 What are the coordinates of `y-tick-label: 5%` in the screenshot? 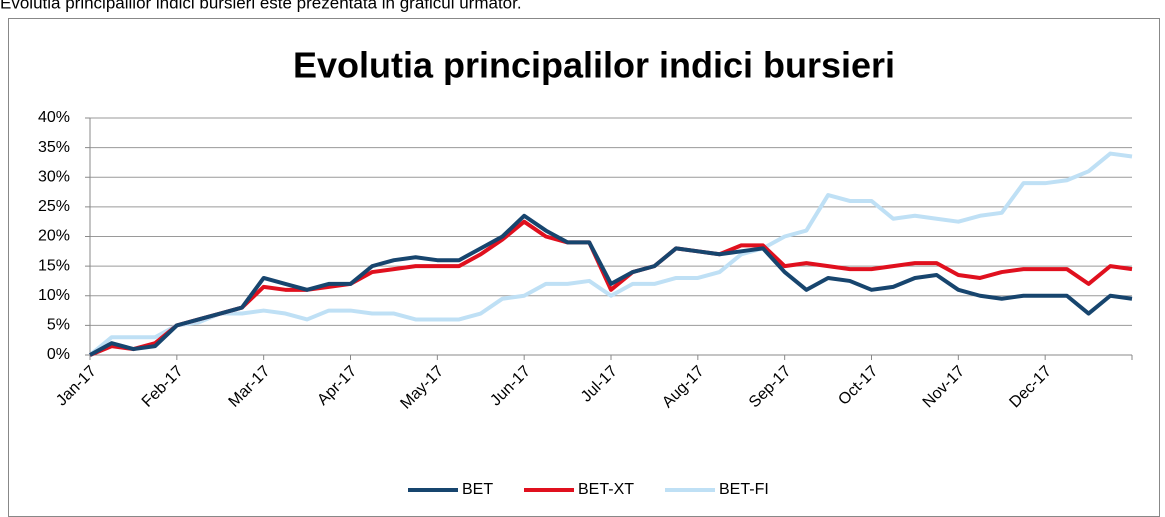 It's located at (58, 325).